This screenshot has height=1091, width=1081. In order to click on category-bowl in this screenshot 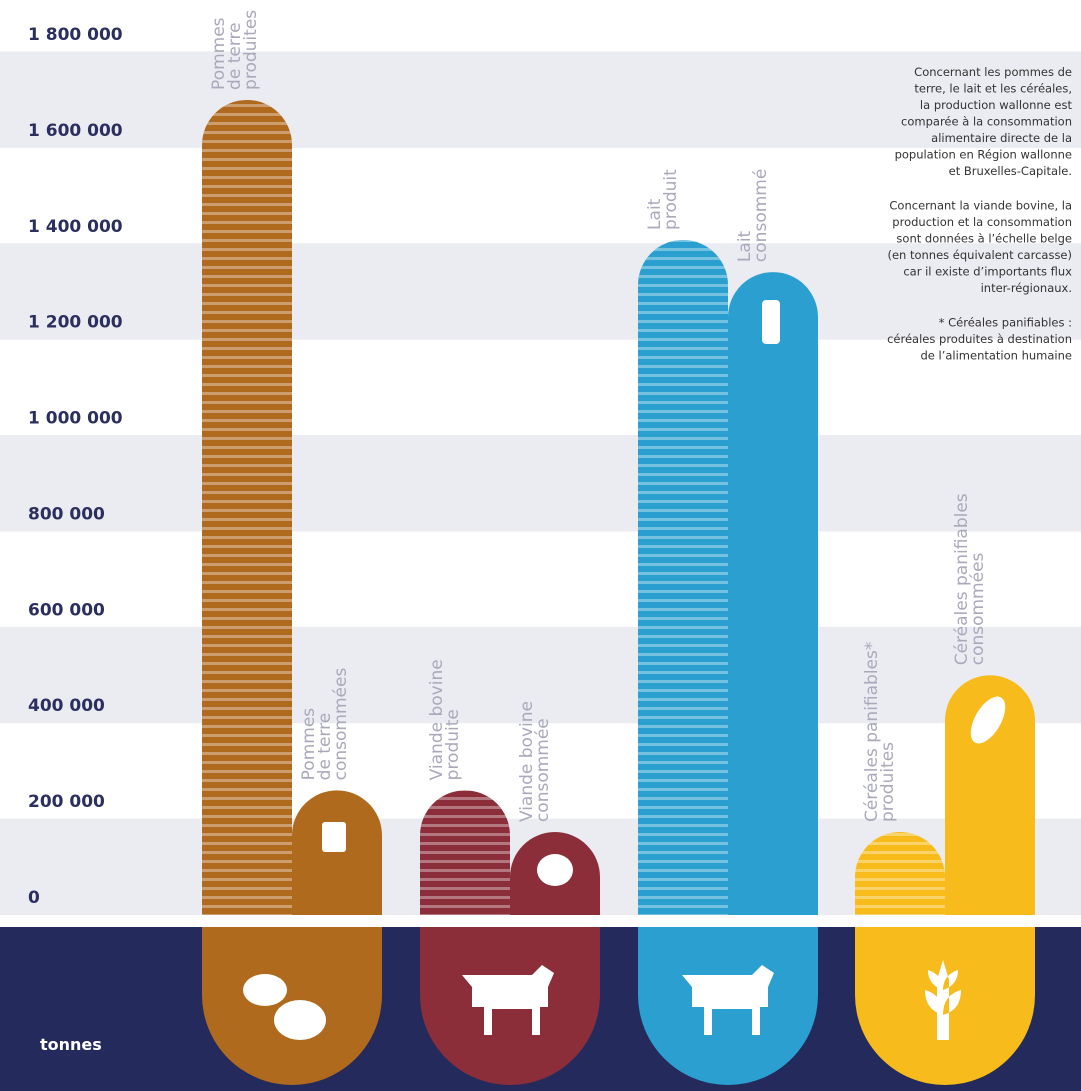, I will do `click(945, 1006)`.